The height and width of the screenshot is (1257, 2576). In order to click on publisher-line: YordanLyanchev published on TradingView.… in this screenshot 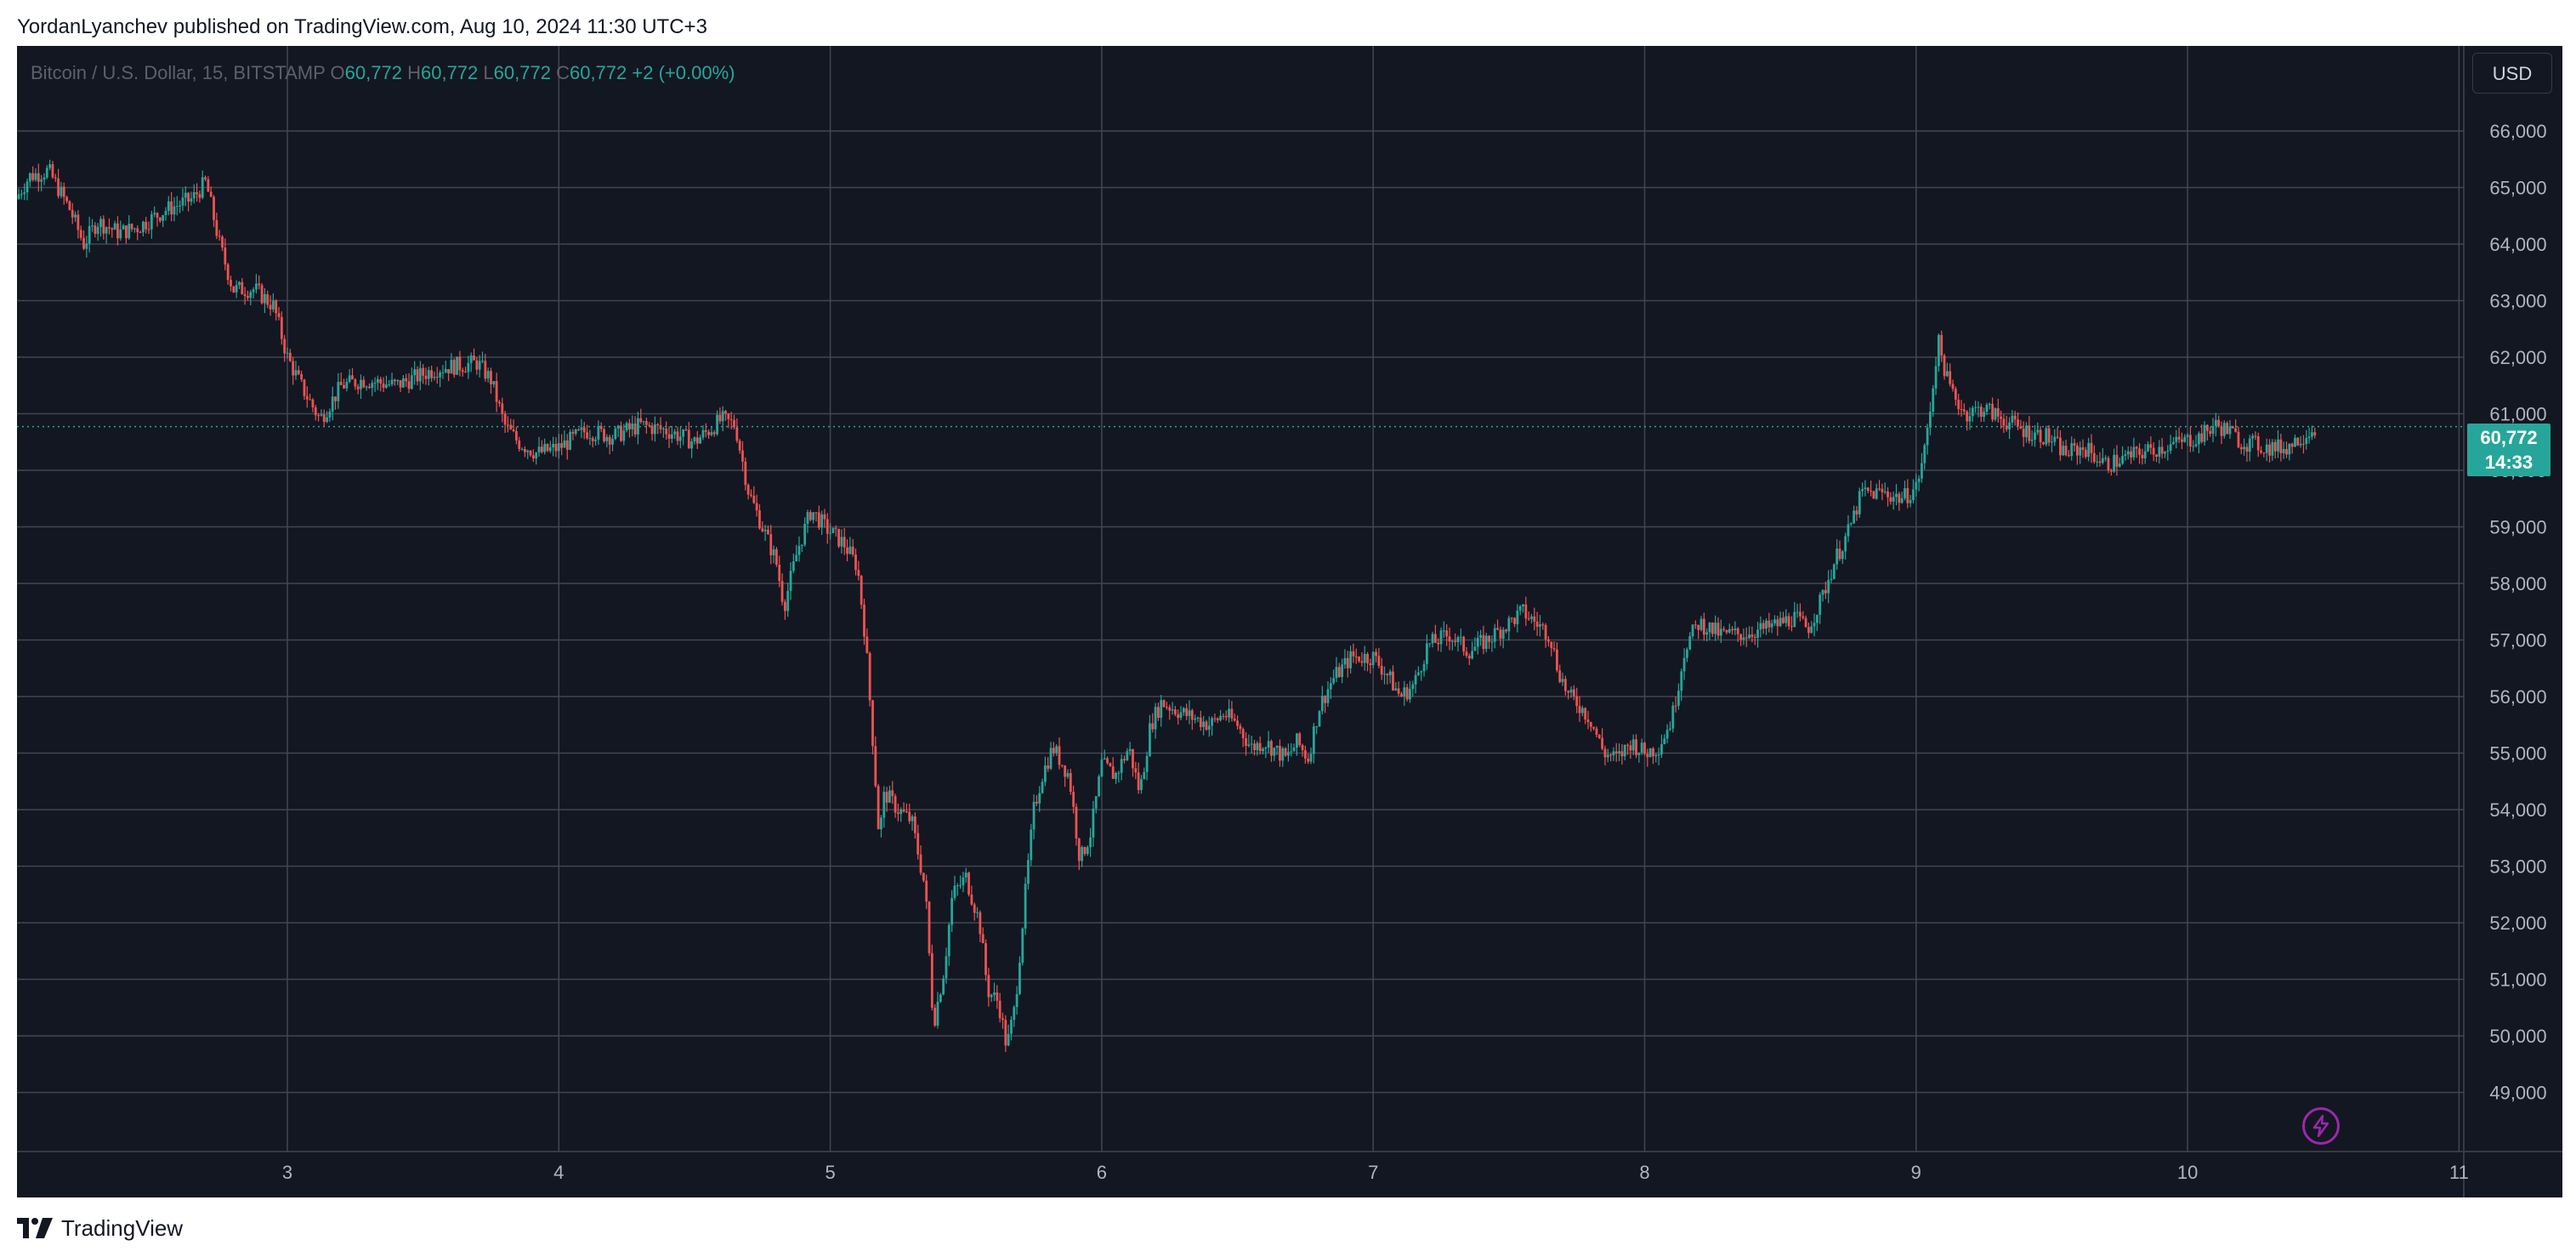, I will do `click(362, 26)`.